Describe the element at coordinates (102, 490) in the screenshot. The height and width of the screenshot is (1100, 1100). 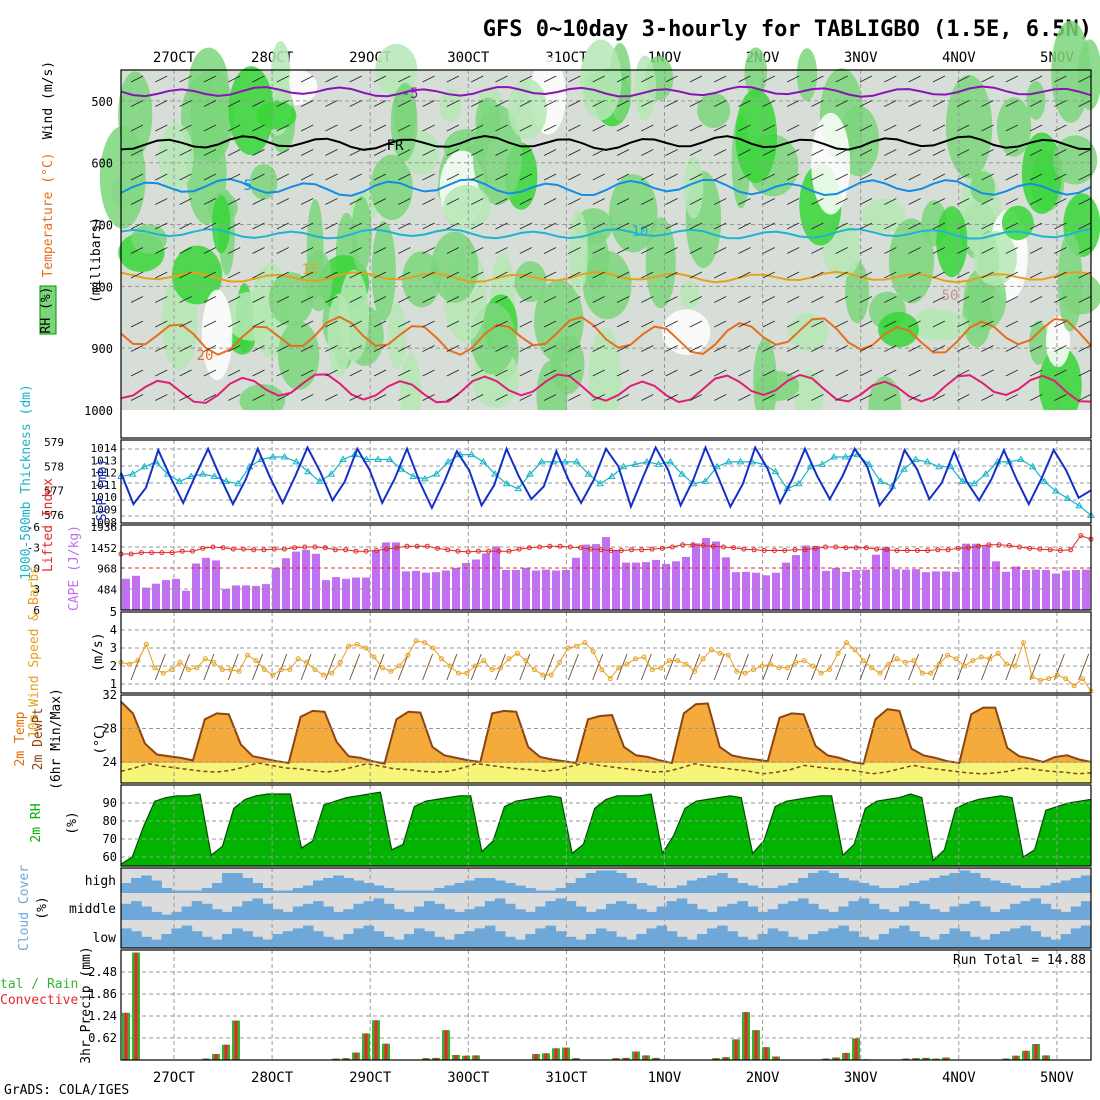
I see `slp-label: SLP (mb)` at that location.